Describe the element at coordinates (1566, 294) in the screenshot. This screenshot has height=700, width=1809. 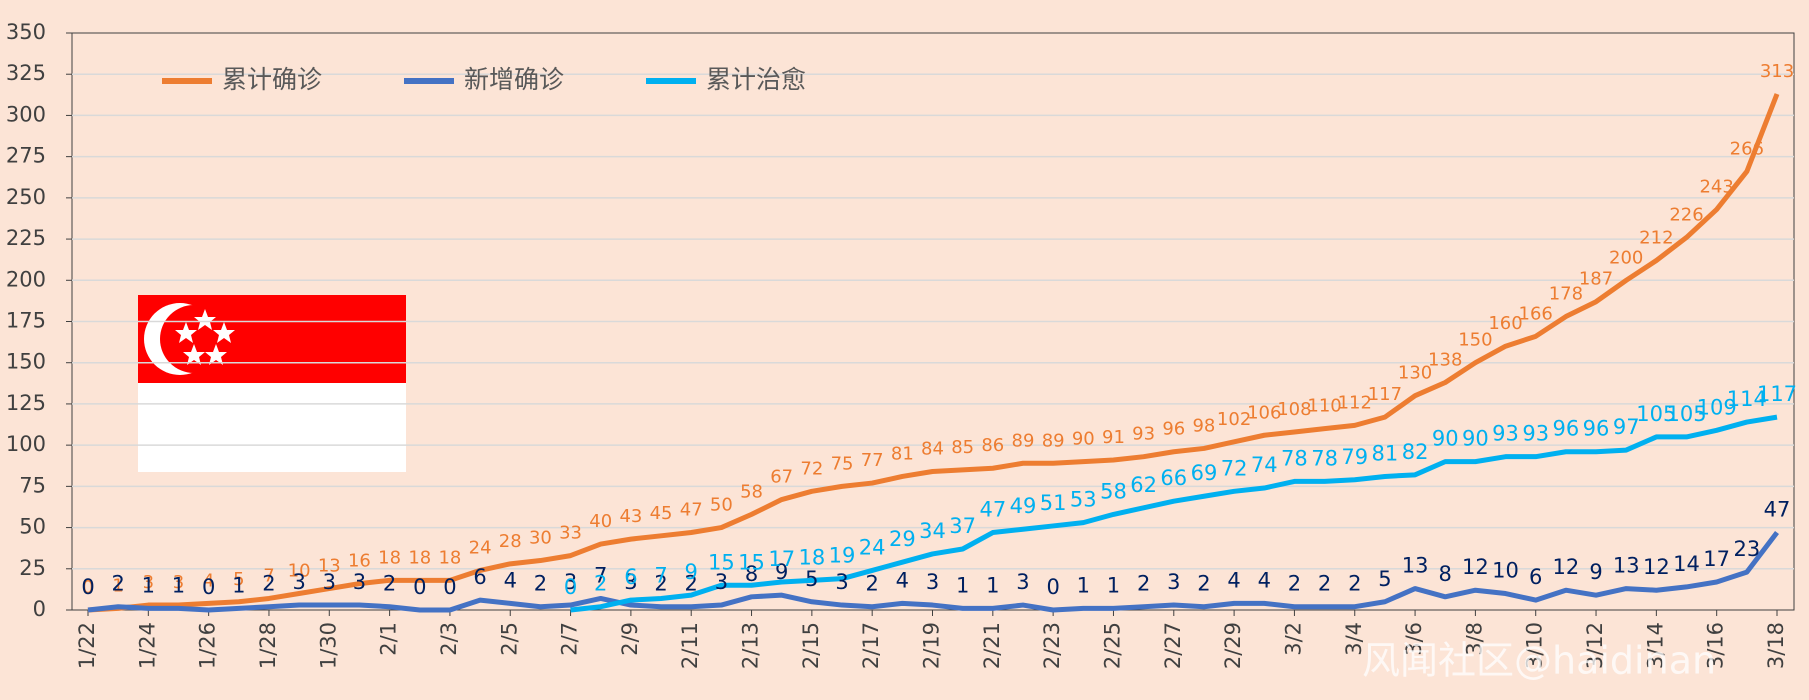
I see `data-label: 178` at that location.